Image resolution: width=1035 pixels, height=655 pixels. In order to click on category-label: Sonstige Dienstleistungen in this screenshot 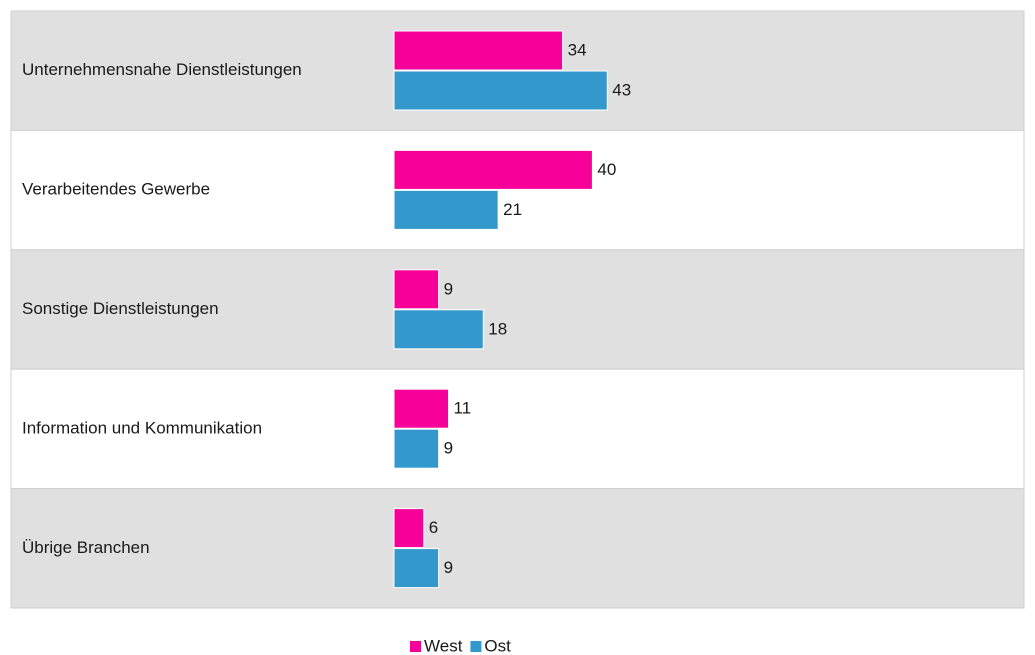, I will do `click(120, 308)`.